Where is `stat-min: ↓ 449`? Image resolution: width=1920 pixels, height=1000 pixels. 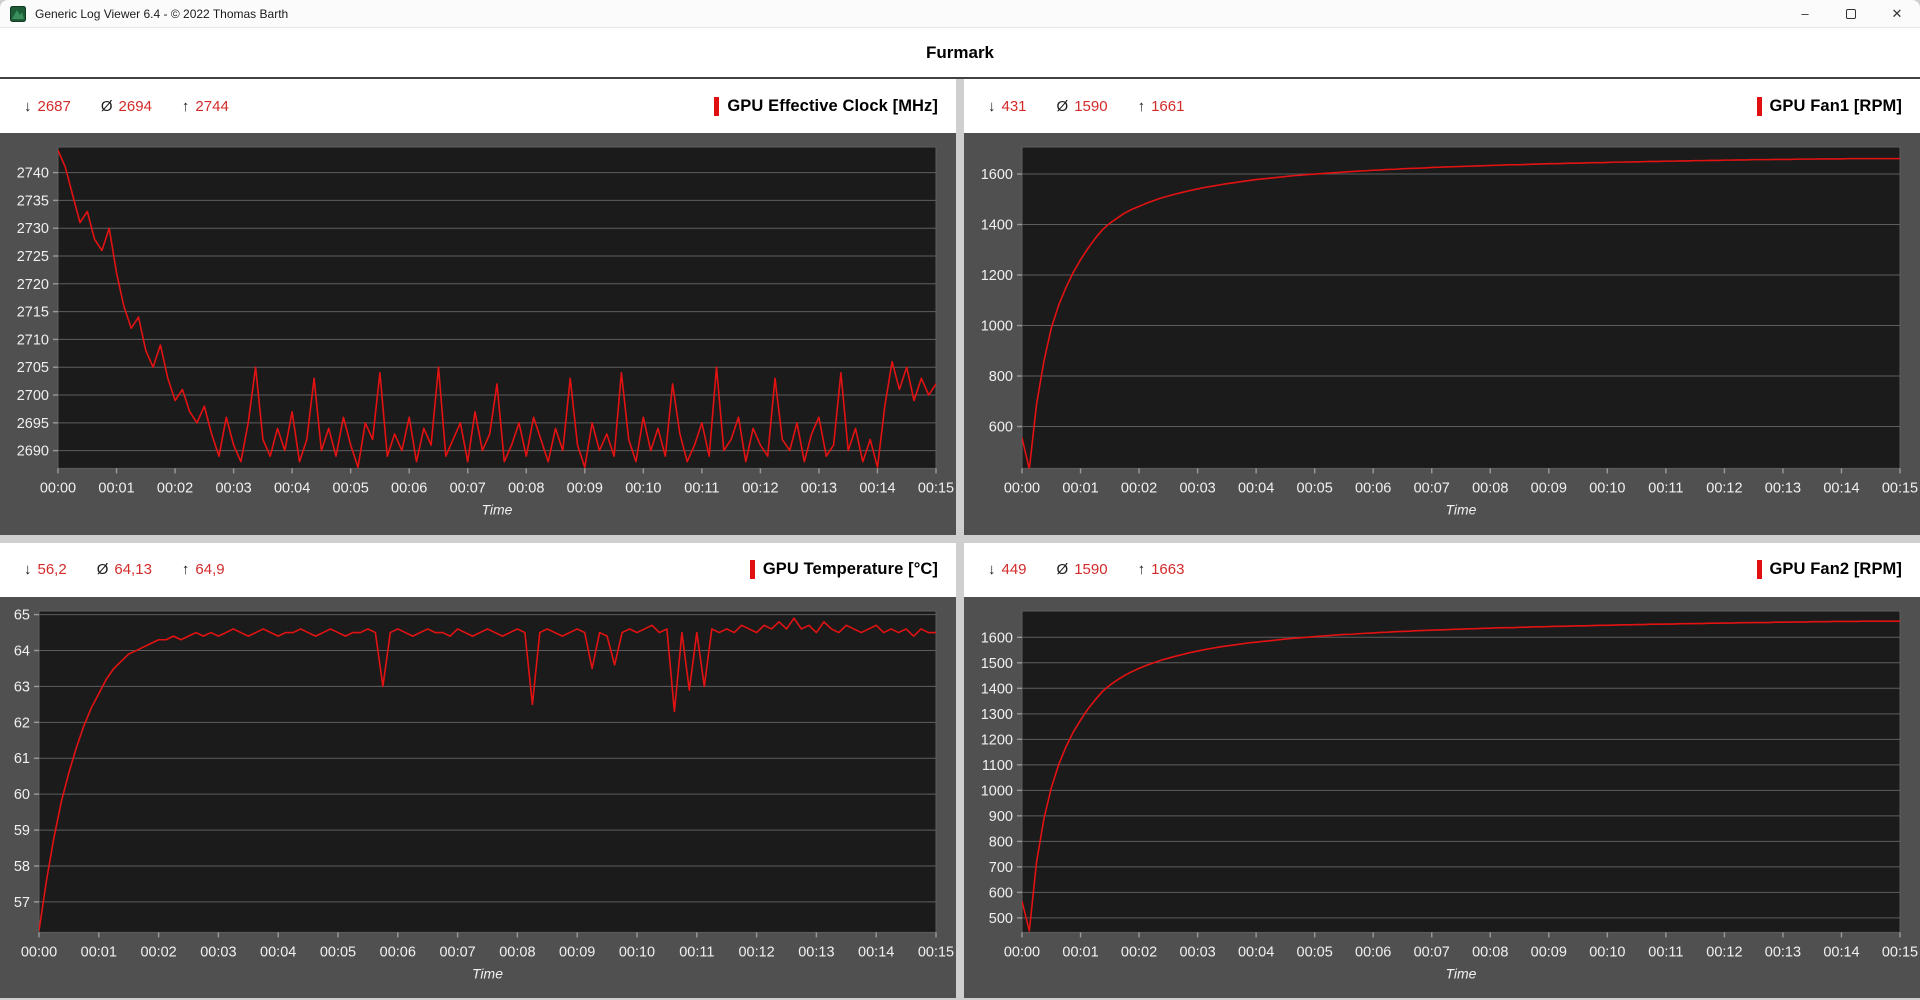 stat-min: ↓ 449 is located at coordinates (1007, 569).